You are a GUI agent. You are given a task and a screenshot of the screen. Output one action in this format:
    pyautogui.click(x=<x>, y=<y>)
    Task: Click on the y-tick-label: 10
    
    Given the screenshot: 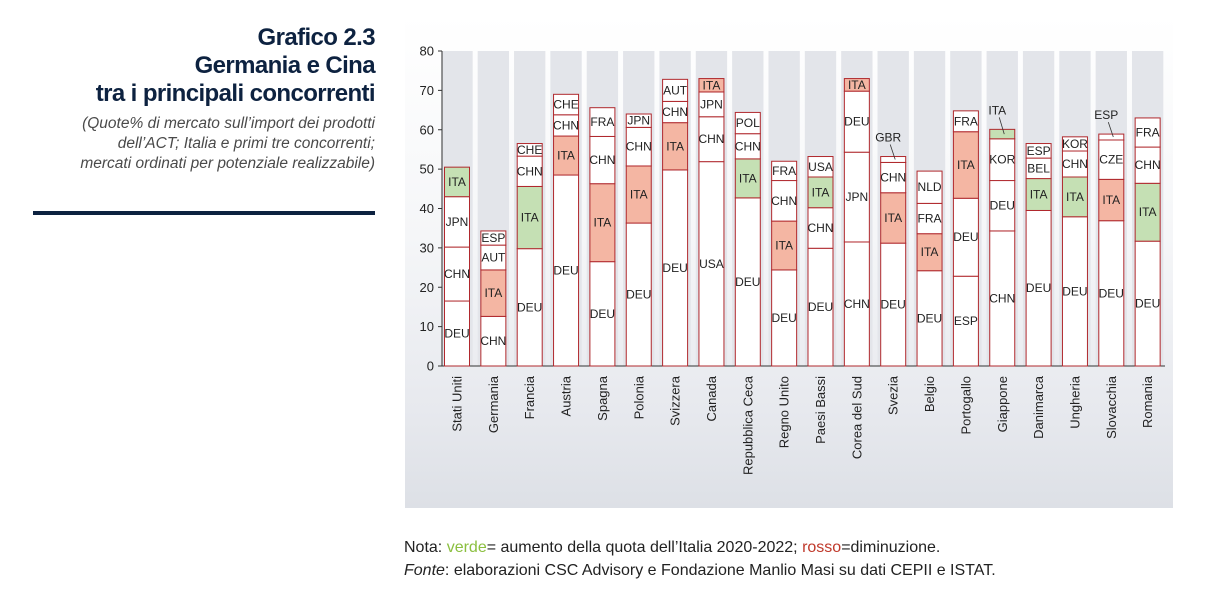 What is the action you would take?
    pyautogui.click(x=427, y=326)
    